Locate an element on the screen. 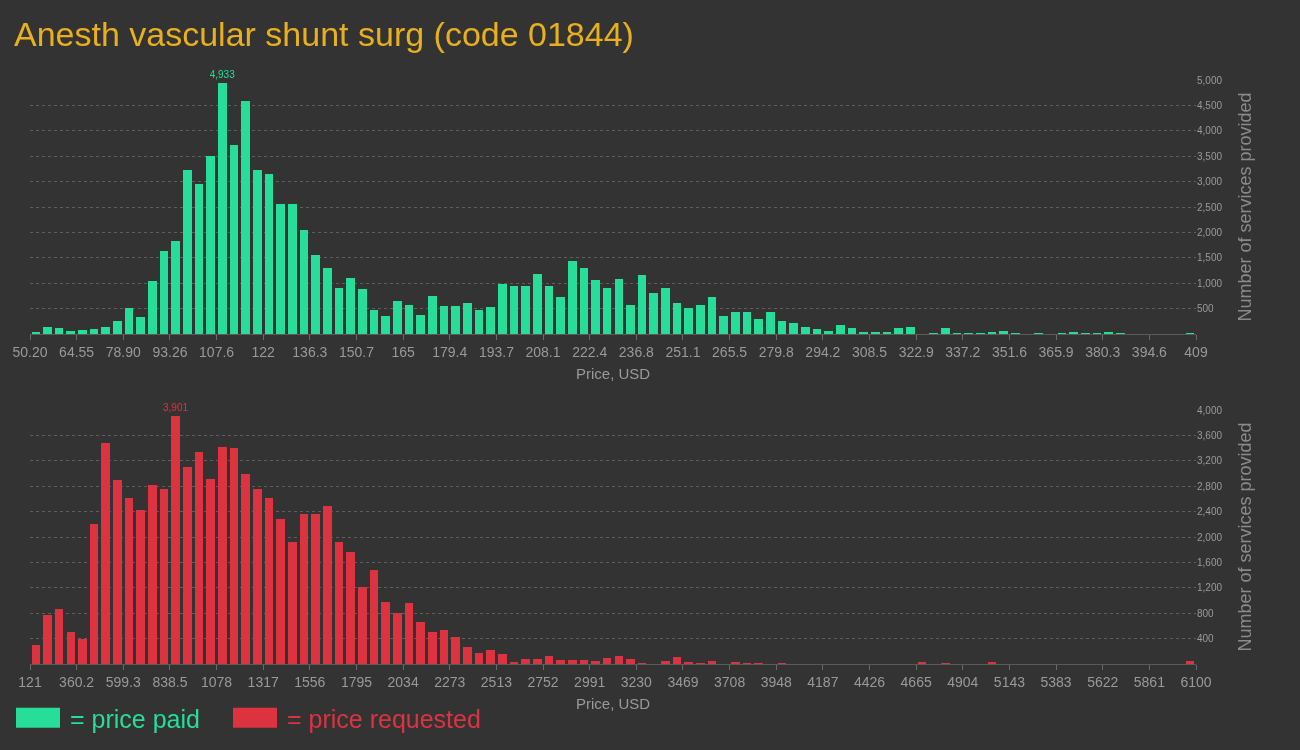 The width and height of the screenshot is (1300, 750). y-tick-label: 3,200 is located at coordinates (1210, 461).